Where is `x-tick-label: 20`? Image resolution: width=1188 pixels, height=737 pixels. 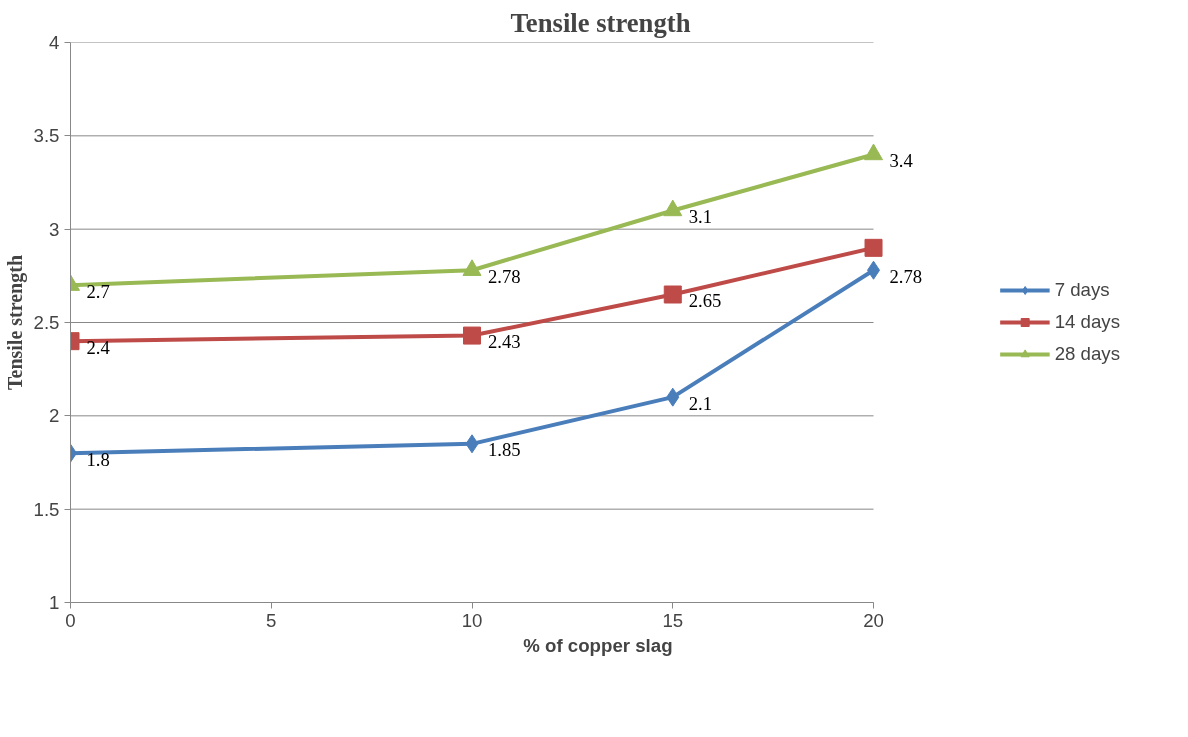
x-tick-label: 20 is located at coordinates (873, 620).